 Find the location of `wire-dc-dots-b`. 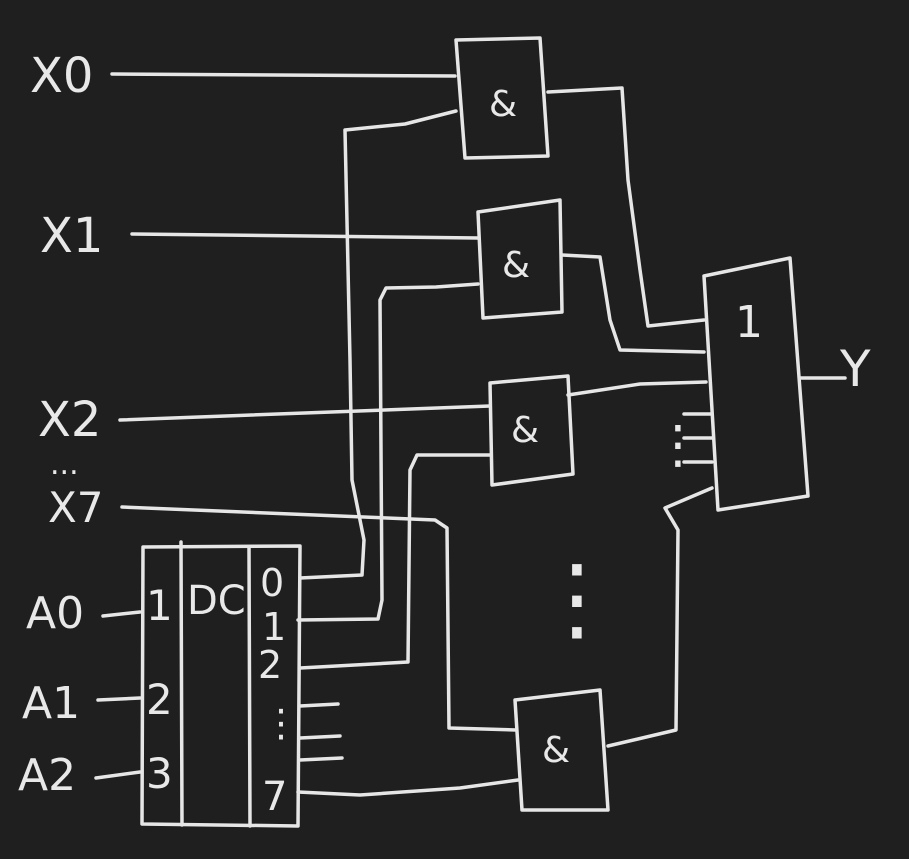

wire-dc-dots-b is located at coordinates (320, 737).